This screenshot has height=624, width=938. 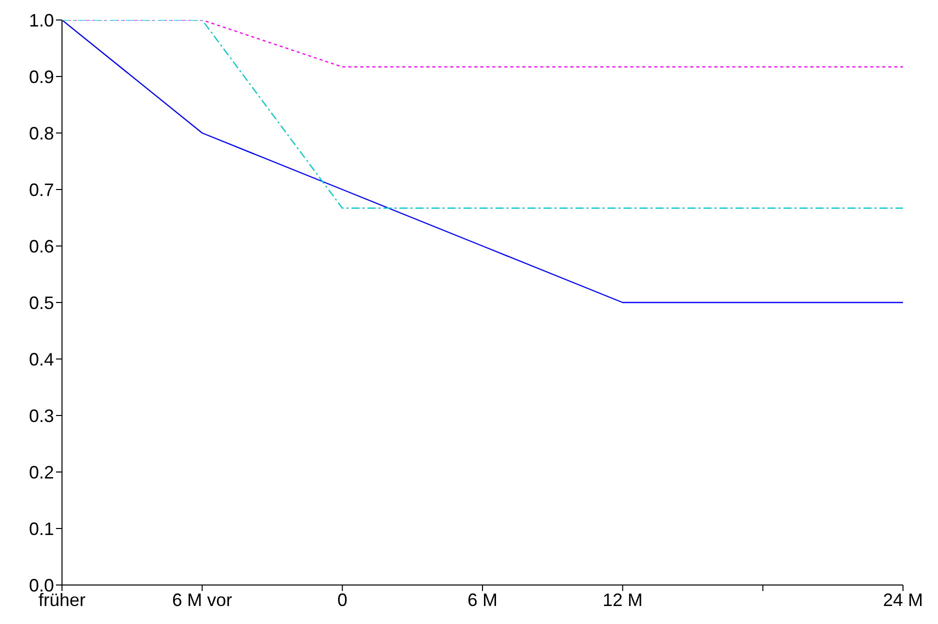 What do you see at coordinates (41, 76) in the screenshot?
I see `y-tick-label: 0.9` at bounding box center [41, 76].